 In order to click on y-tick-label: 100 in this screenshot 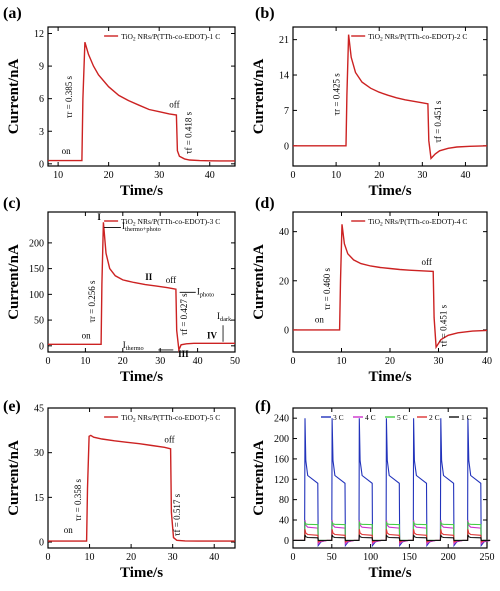, I will do `click(36, 295)`.